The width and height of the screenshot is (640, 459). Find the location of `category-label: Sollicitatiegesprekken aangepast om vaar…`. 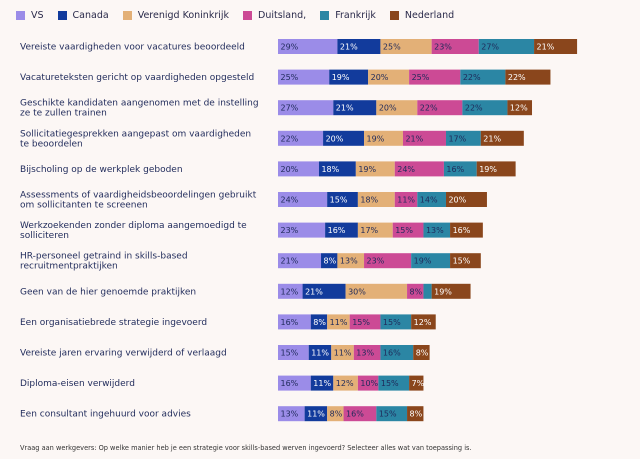

category-label: Sollicitatiegesprekken aangepast om vaar… is located at coordinates (135, 139).